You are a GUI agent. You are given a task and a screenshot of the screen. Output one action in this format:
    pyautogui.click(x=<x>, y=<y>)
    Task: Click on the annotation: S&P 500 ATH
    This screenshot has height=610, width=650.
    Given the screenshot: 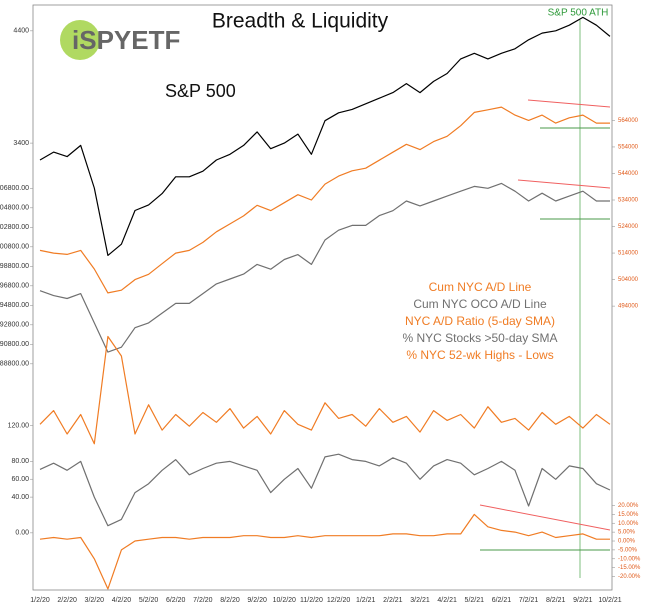 What is the action you would take?
    pyautogui.click(x=578, y=13)
    